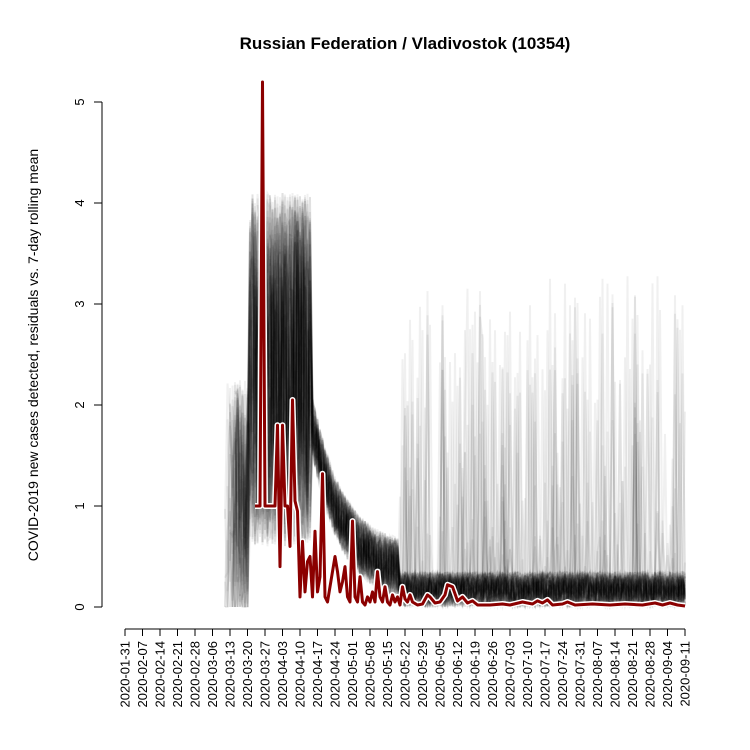 The image size is (750, 750). I want to click on x-tick-label: 2020-06-19, so click(475, 674).